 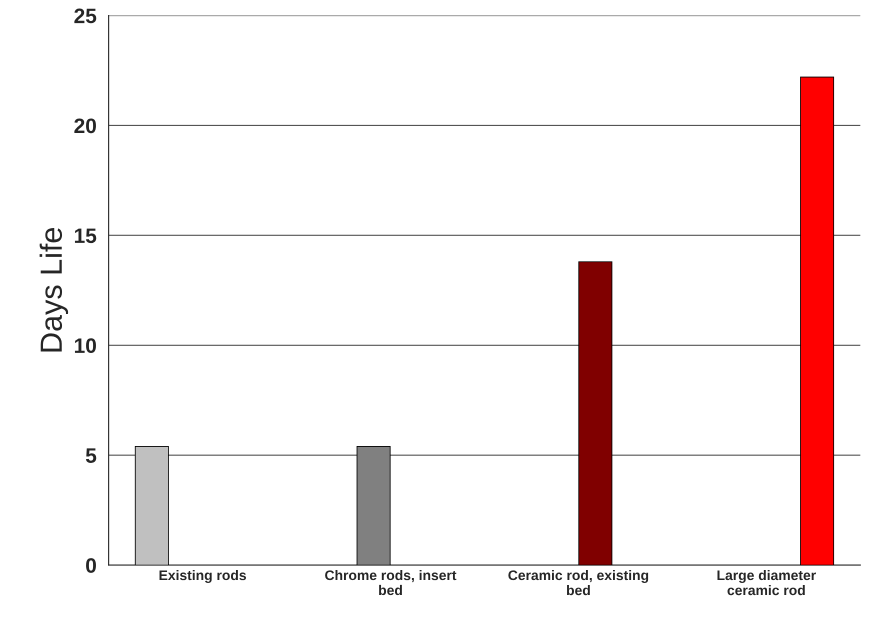 What do you see at coordinates (578, 583) in the screenshot?
I see `x-tick-label: Ceramic rod, existing bed` at bounding box center [578, 583].